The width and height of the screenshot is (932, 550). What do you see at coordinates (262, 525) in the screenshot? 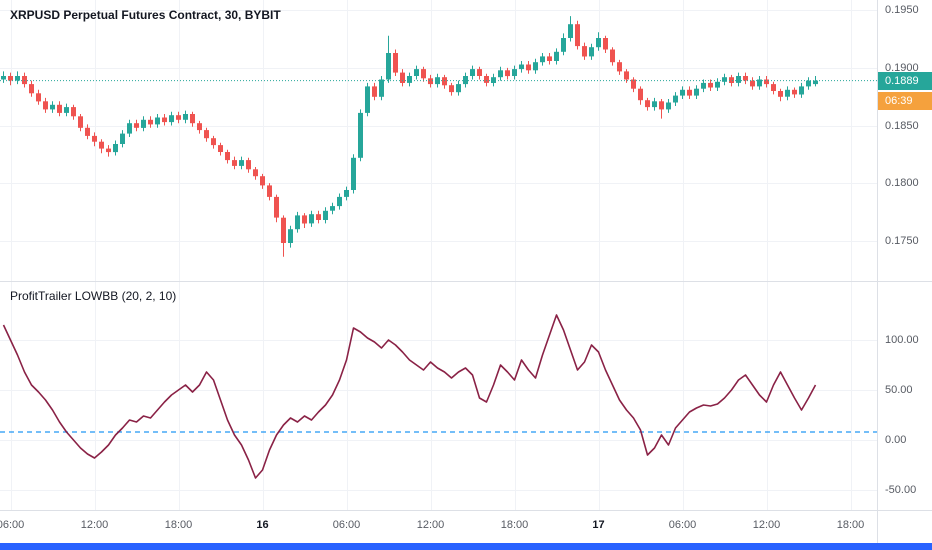
I see `time-tick-label: 16` at bounding box center [262, 525].